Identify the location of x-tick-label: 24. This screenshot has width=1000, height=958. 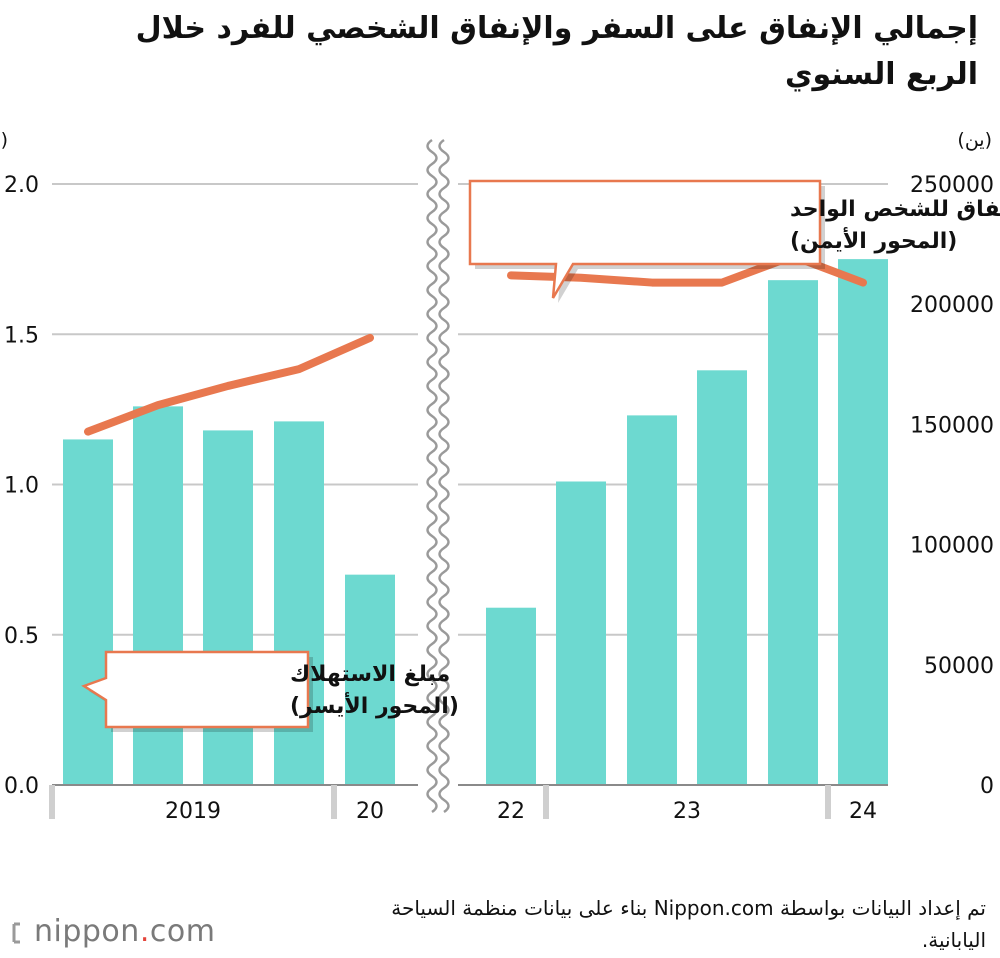
(863, 811).